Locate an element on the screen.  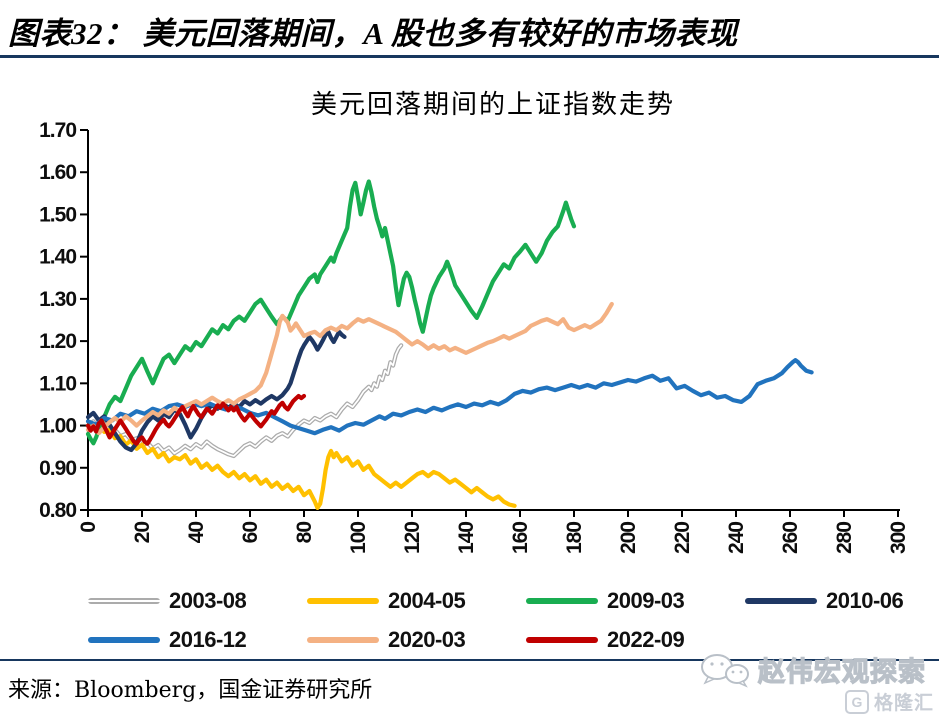
svg-text: 220 is located at coordinates (682, 538).